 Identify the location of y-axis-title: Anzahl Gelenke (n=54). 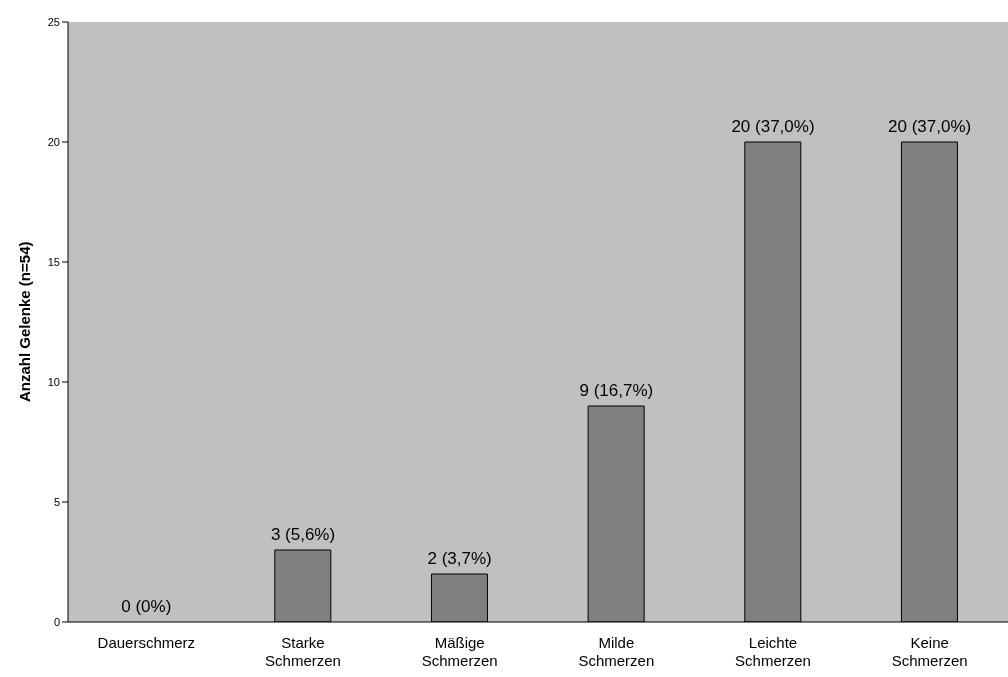
(25, 321).